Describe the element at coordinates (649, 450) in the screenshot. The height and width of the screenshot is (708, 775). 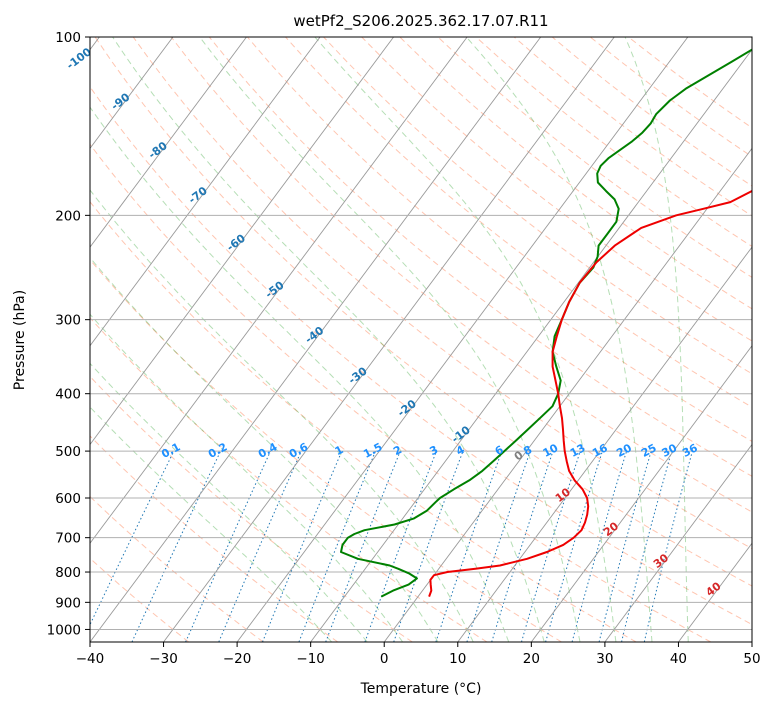
I see `mixing-ratio-label-15: 25` at that location.